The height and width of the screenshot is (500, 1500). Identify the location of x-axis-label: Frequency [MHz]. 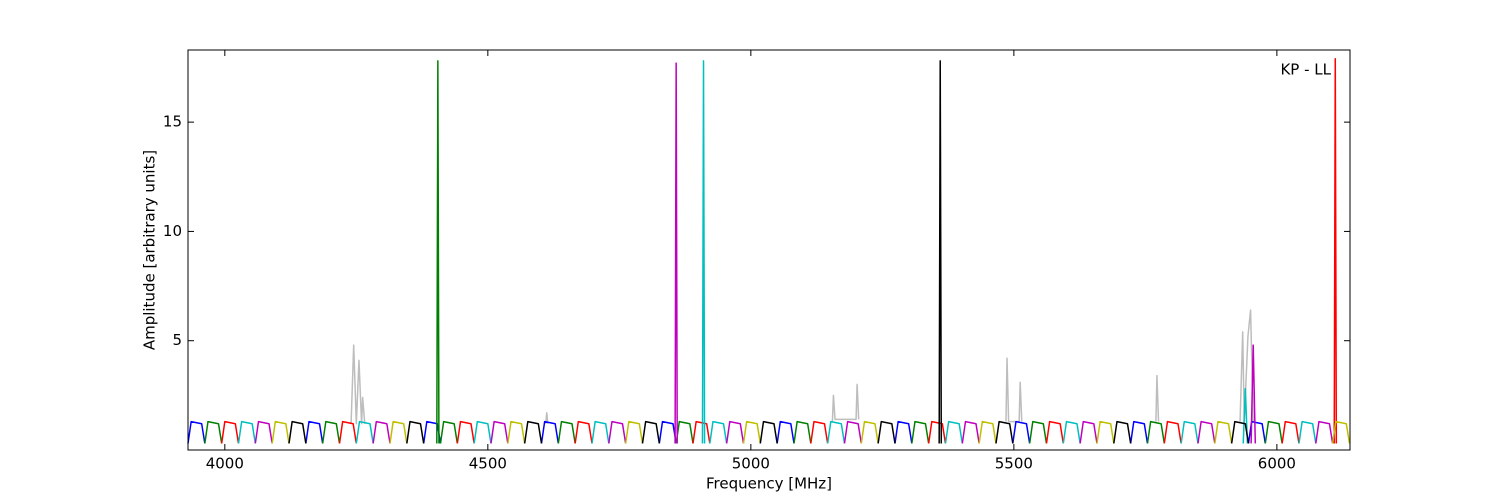
(769, 484).